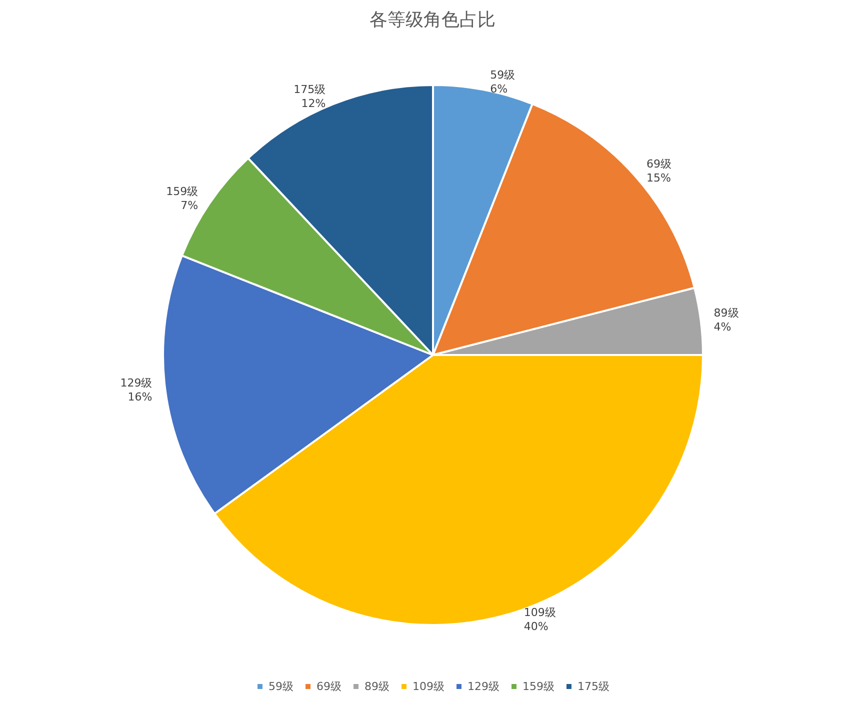 This screenshot has height=705, width=865. What do you see at coordinates (538, 686) in the screenshot?
I see `legend-label: 159级` at bounding box center [538, 686].